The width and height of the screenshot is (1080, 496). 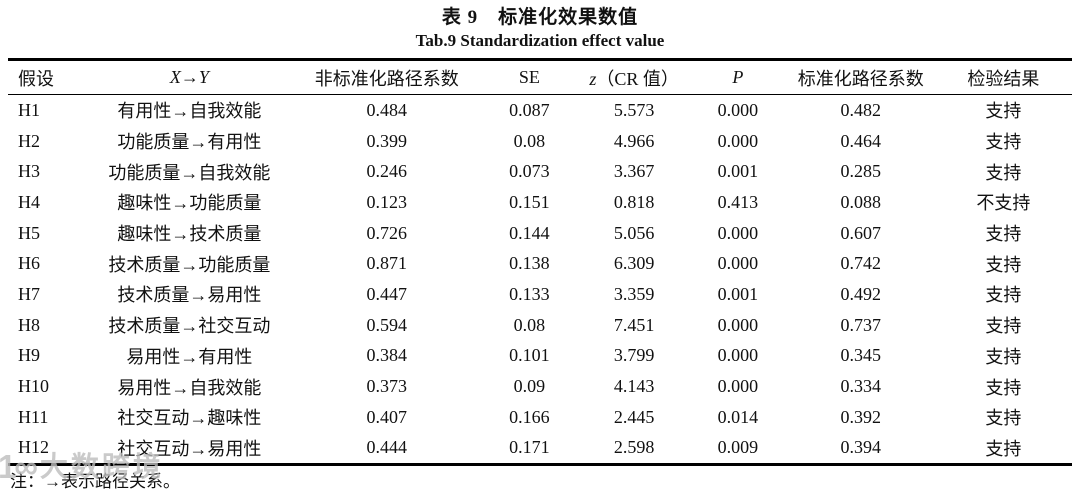 I want to click on path-arrow: →, so click(x=189, y=77).